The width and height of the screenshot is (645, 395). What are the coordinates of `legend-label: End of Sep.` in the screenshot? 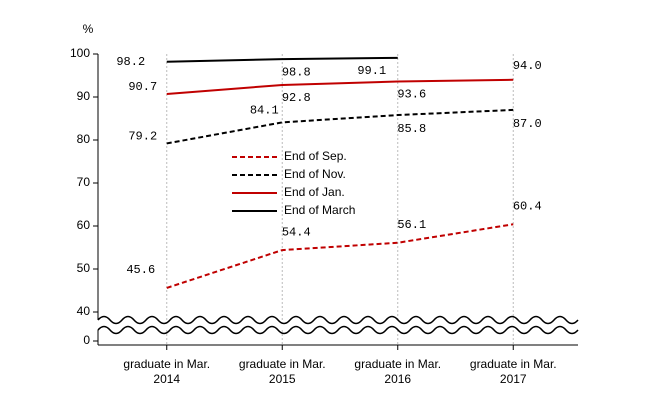 It's located at (315, 156).